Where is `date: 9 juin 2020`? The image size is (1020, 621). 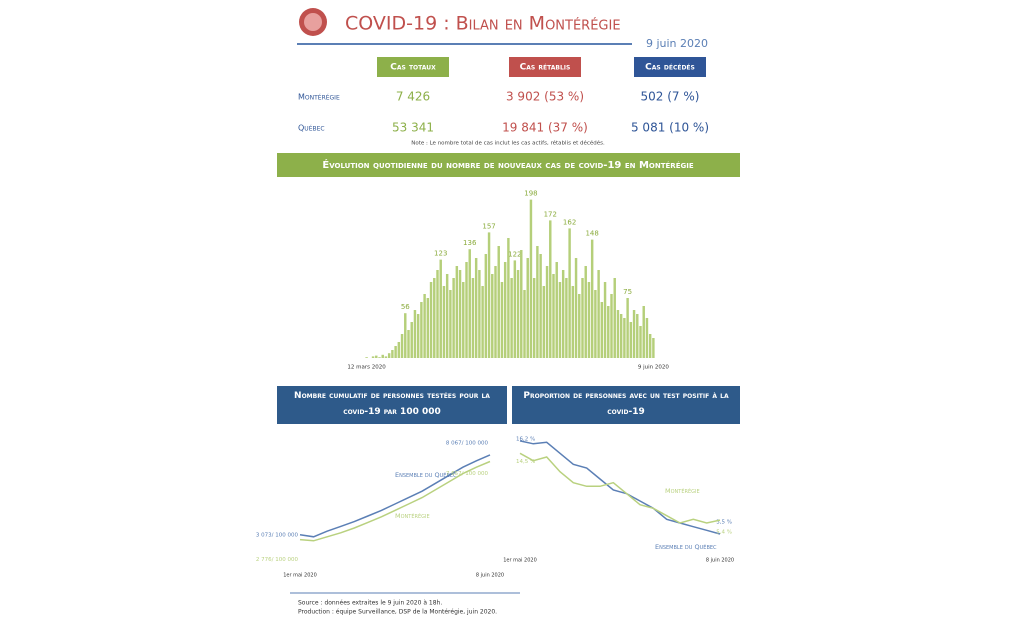
date: 9 juin 2020 is located at coordinates (677, 43).